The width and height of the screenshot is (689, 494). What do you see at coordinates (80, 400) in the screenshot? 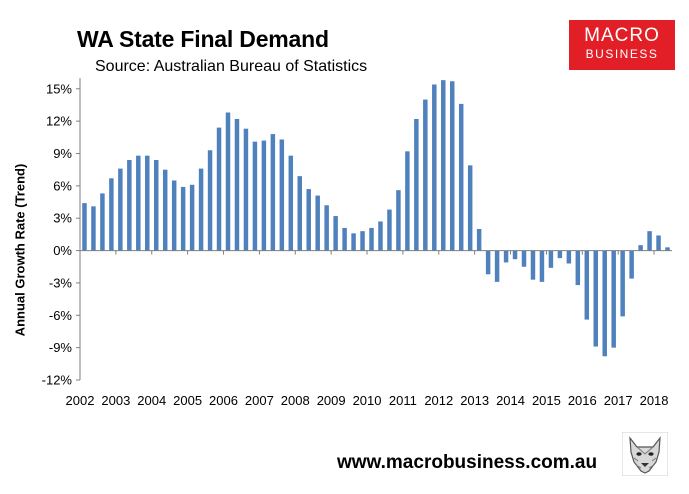
I see `x-tick-label: 2002` at bounding box center [80, 400].